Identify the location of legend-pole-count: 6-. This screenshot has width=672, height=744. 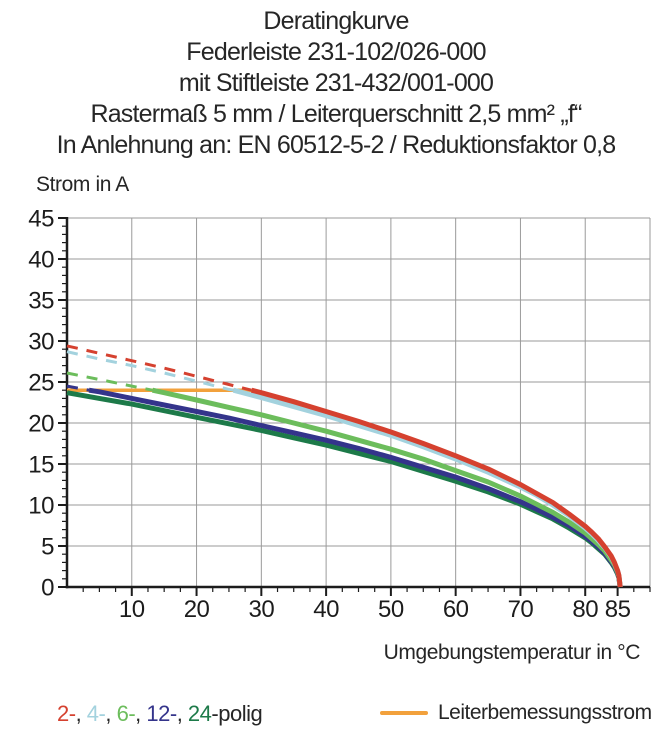
(126, 713).